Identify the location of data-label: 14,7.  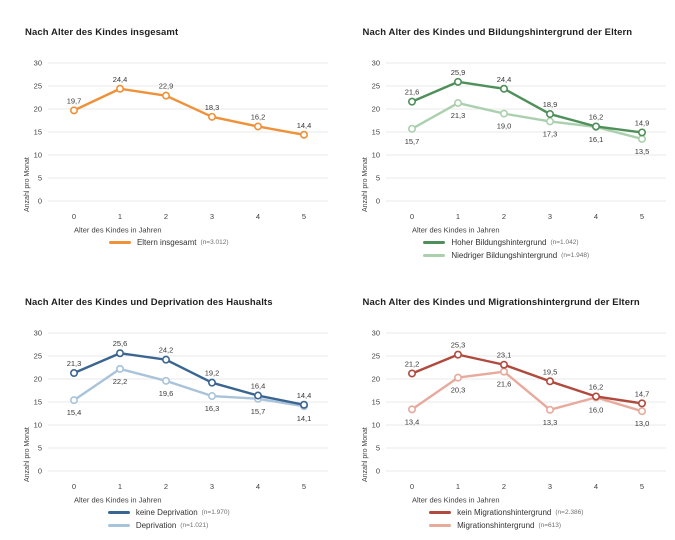
(641, 393).